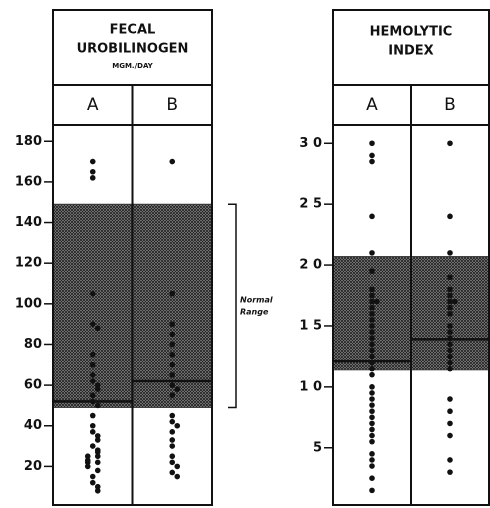  What do you see at coordinates (232, 306) in the screenshot?
I see `range-bracket` at bounding box center [232, 306].